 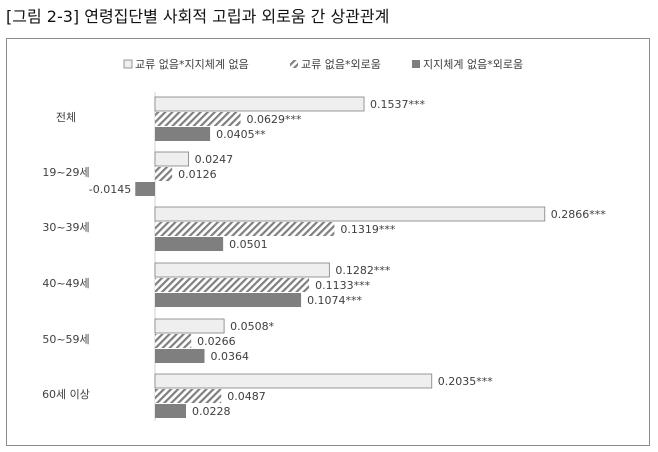 I want to click on legend-label: 지지체계 없음*외로움, so click(x=473, y=64).